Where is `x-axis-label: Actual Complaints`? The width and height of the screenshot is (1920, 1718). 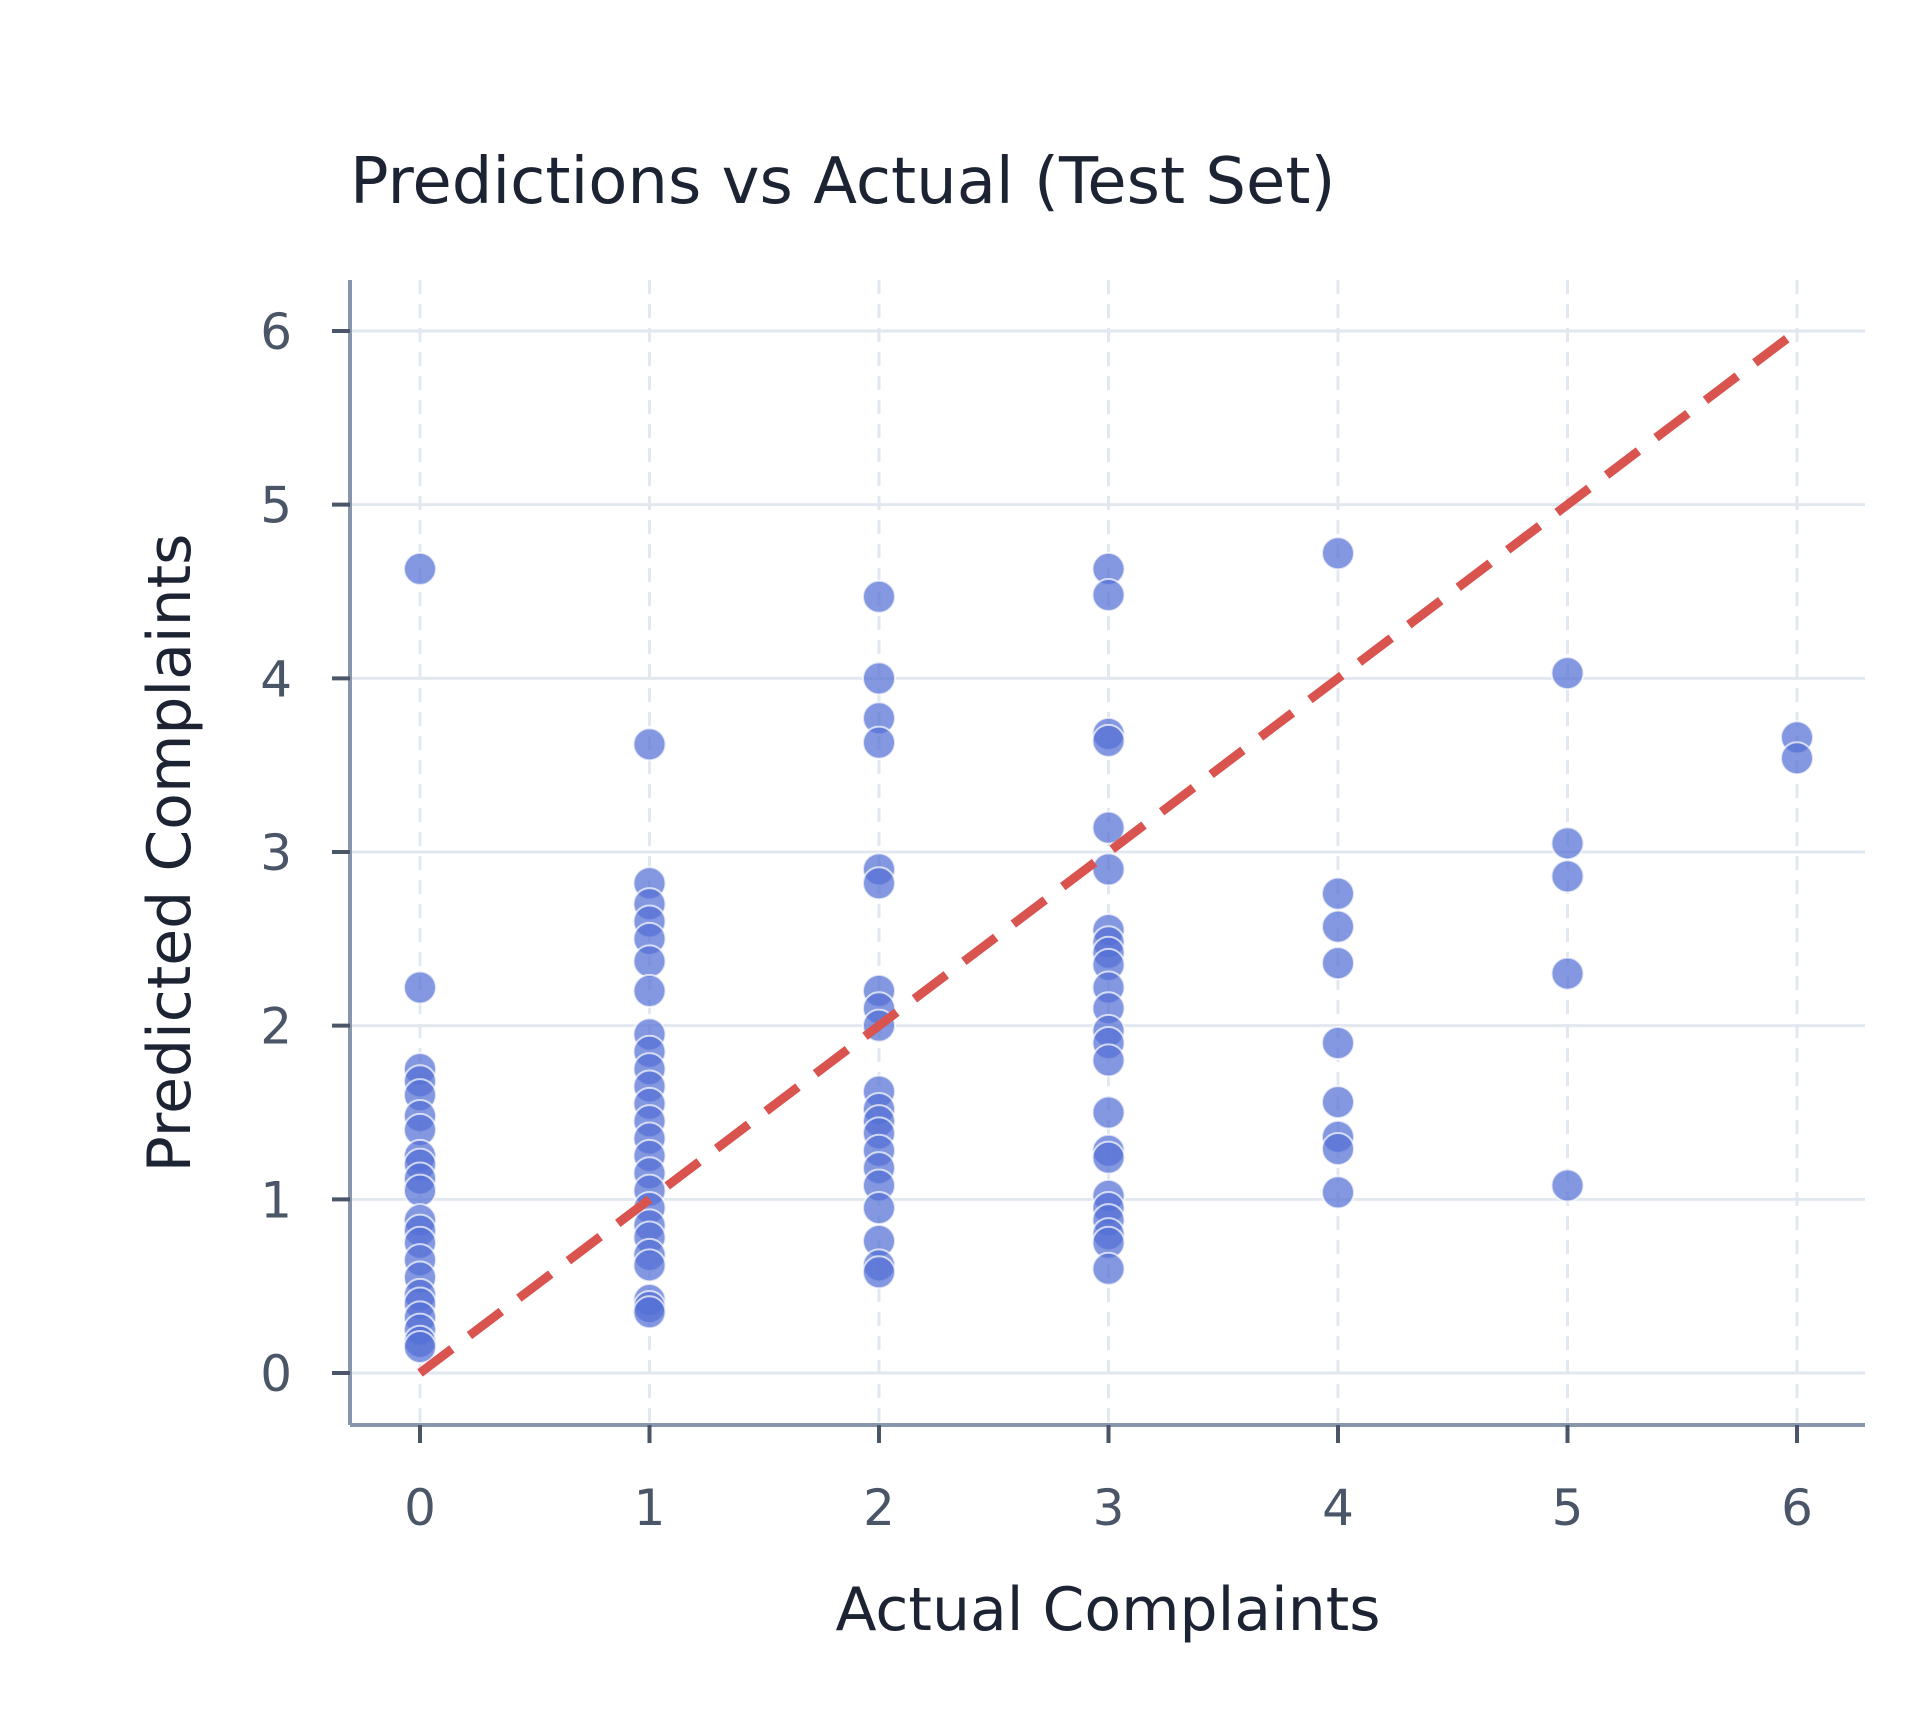 x-axis-label: Actual Complaints is located at coordinates (1107, 1610).